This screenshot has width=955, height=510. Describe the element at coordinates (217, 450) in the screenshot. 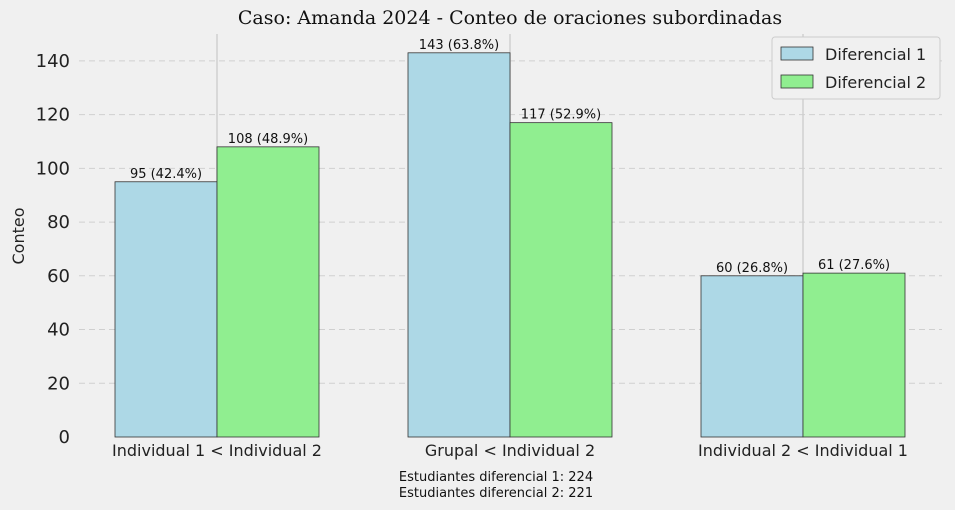

I see `x-tick-label: Individual 1 < Individual 2` at that location.